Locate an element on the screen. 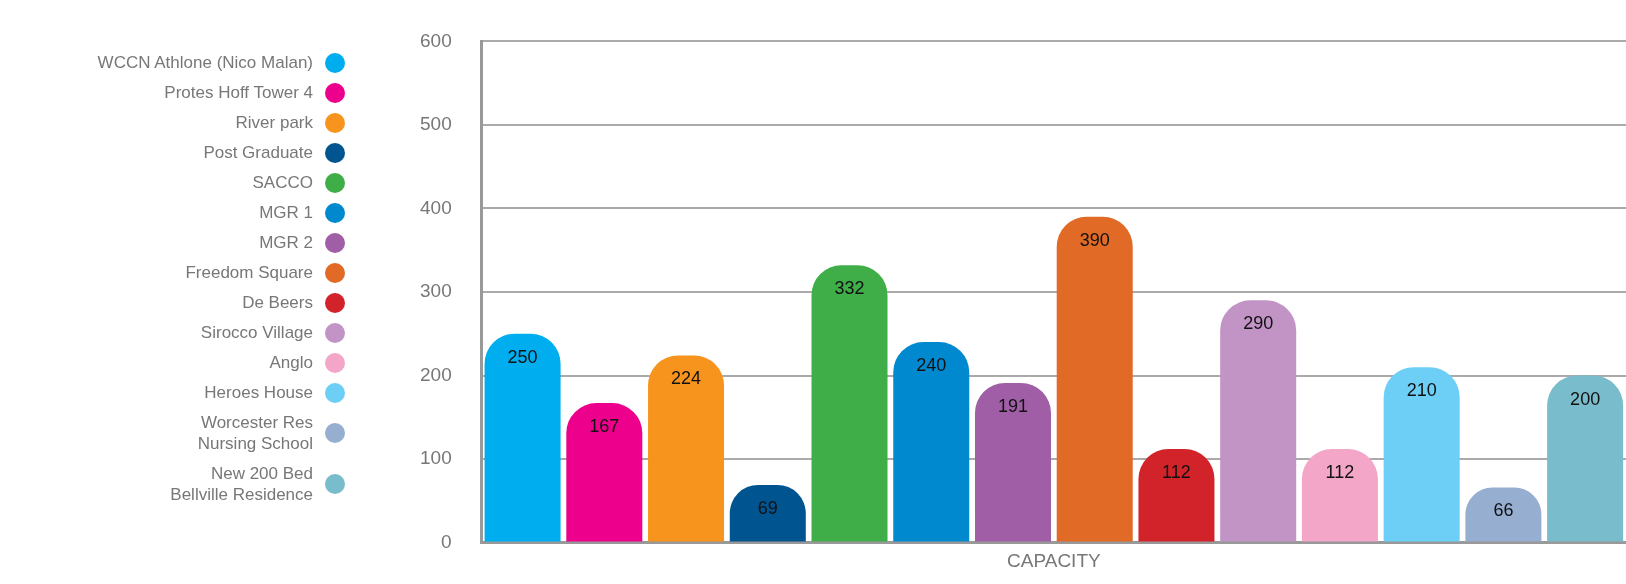  y-tick-label: 0 is located at coordinates (446, 541).